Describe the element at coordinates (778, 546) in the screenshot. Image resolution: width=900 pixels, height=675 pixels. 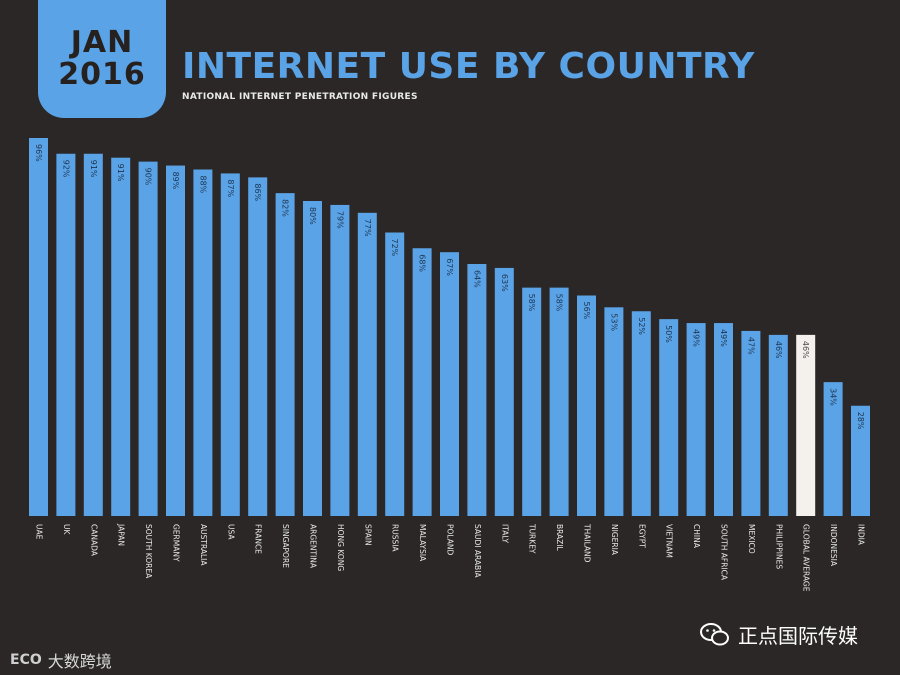
I see `category-label-philippines: PHILIPPINES` at that location.